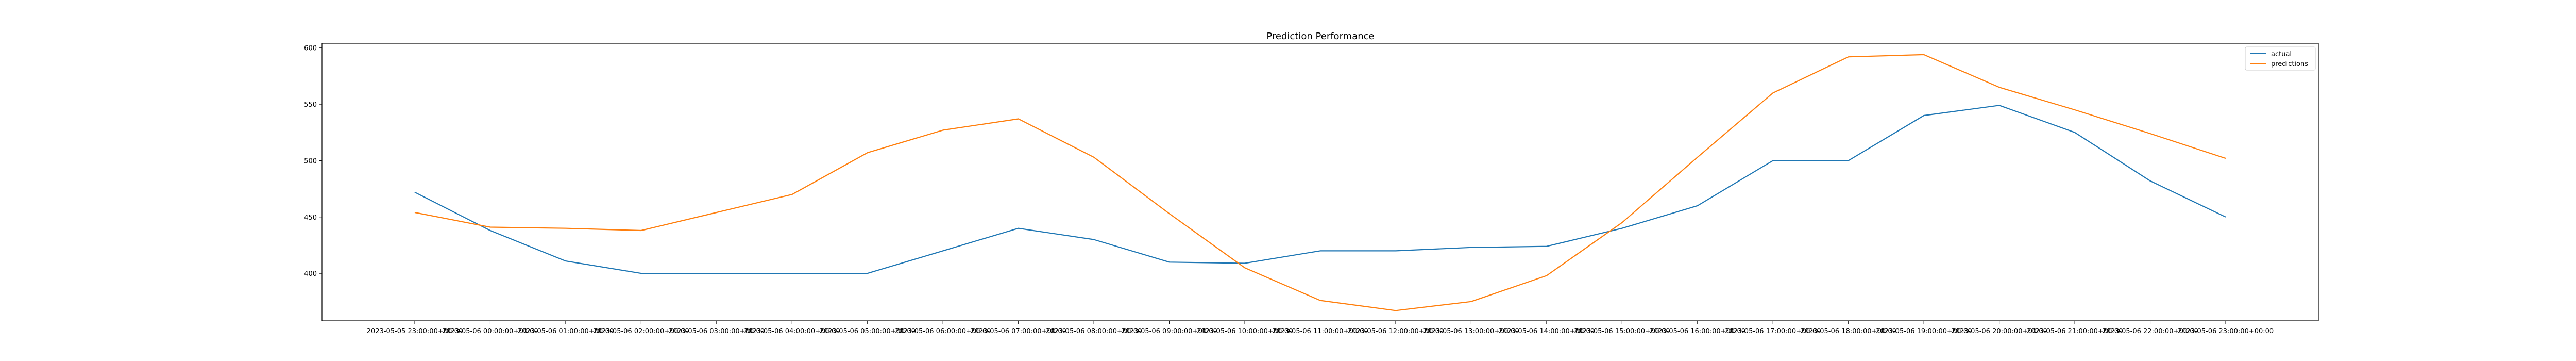 Image resolution: width=2576 pixels, height=361 pixels. What do you see at coordinates (2150, 331) in the screenshot?
I see `x-tick-label: 2023-05-06 22:00:00+00:00` at bounding box center [2150, 331].